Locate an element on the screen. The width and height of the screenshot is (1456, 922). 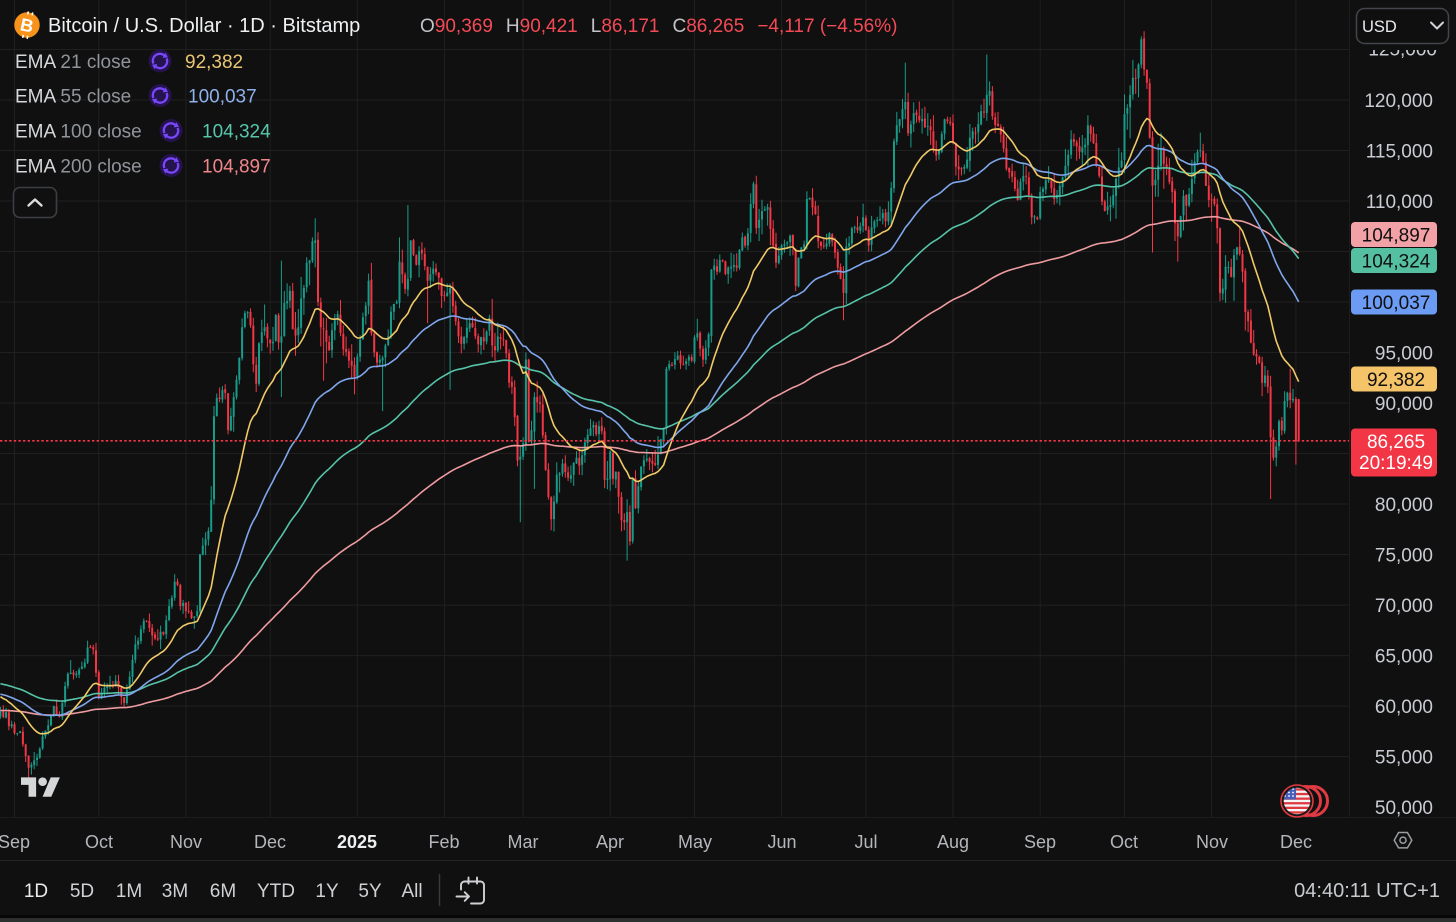
svg-text: Jun is located at coordinates (781, 842).